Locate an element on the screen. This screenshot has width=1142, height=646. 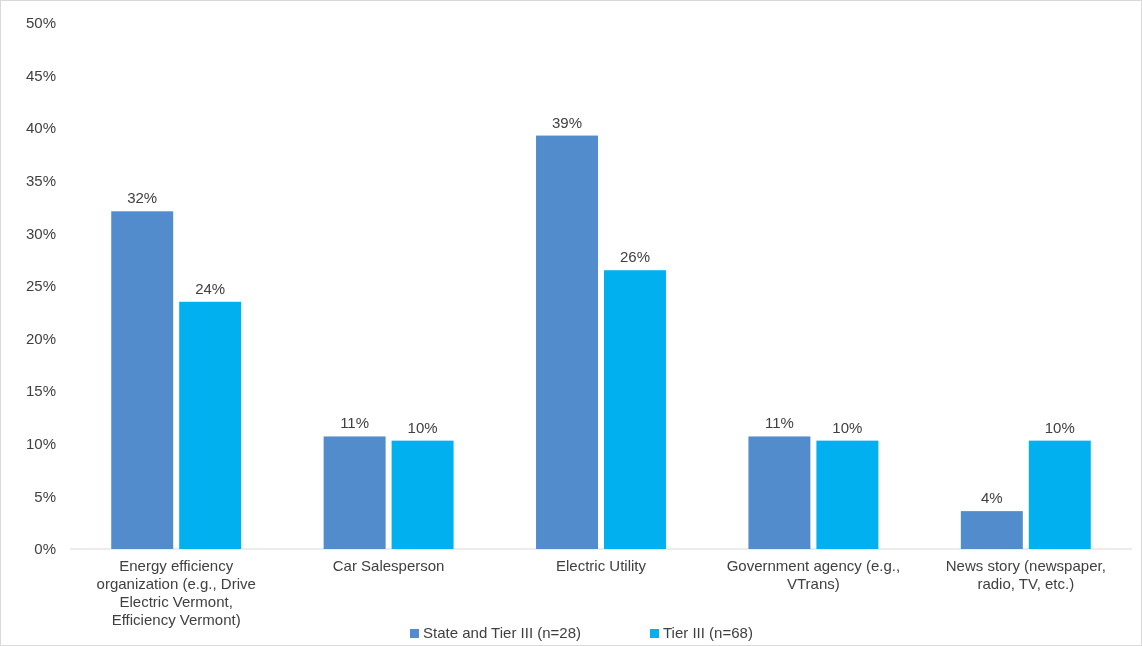
y-tick-label: 35% is located at coordinates (40, 181).